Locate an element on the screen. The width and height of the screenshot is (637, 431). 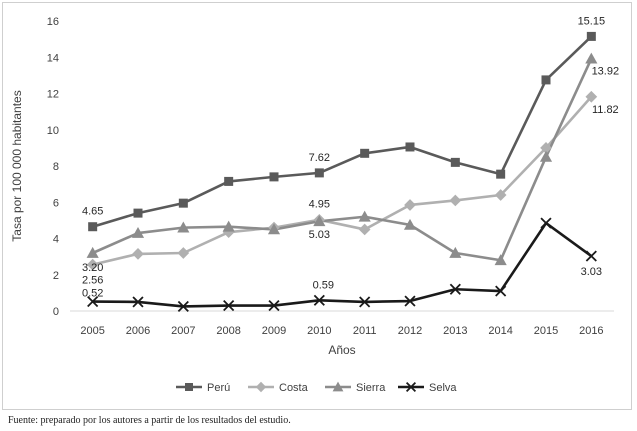
data-label: 4.95 is located at coordinates (319, 204).